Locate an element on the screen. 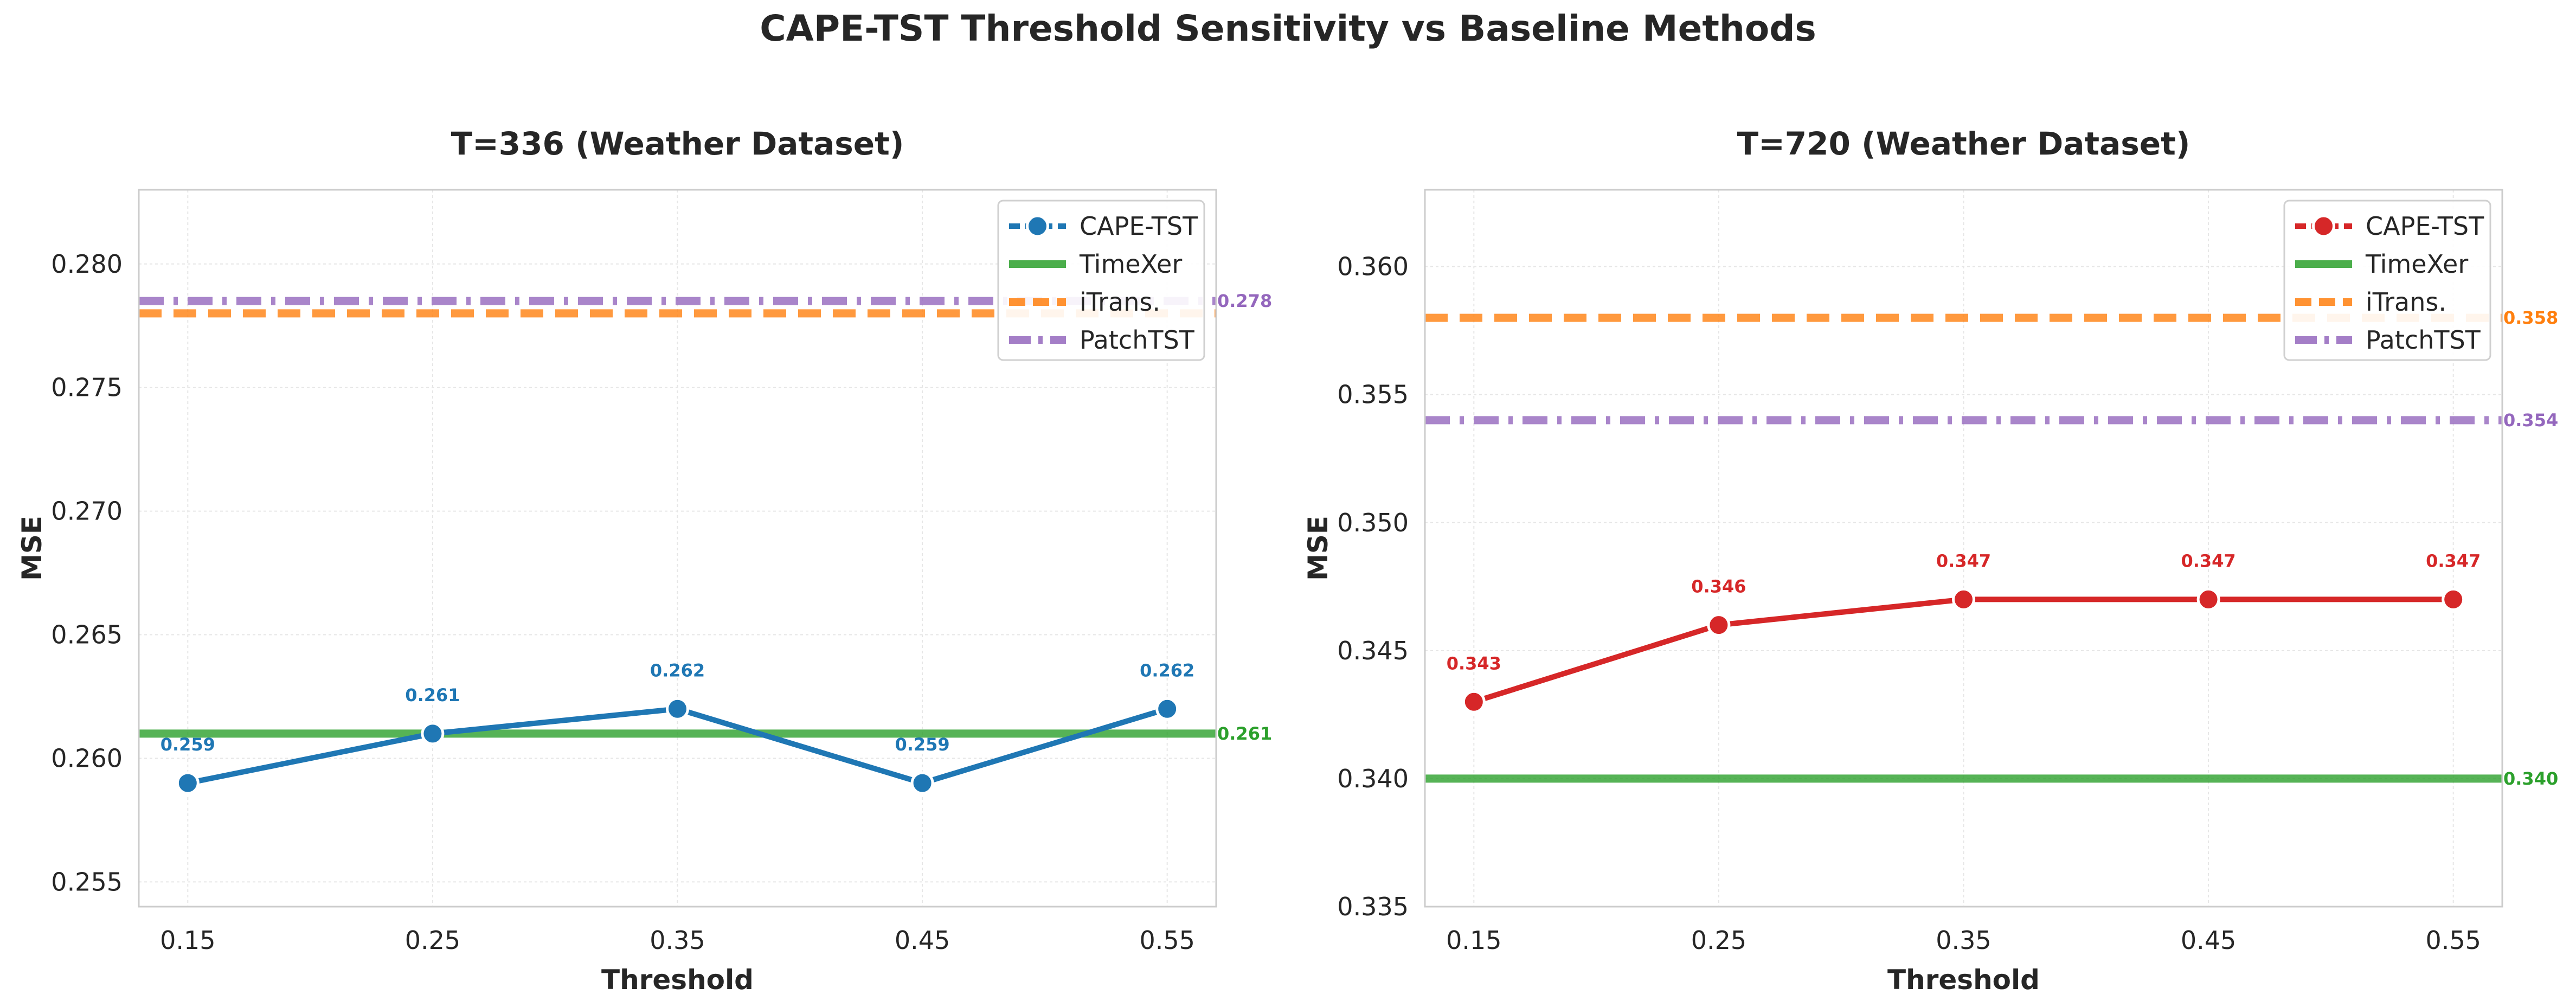 The height and width of the screenshot is (1001, 2576). y-tick-label: 0.275 is located at coordinates (87, 387).